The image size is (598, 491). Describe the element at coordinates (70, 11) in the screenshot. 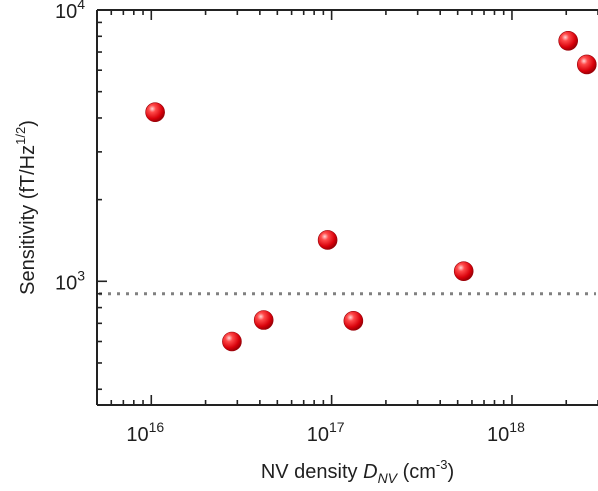

I see `y-tick-label: 10⁴` at that location.